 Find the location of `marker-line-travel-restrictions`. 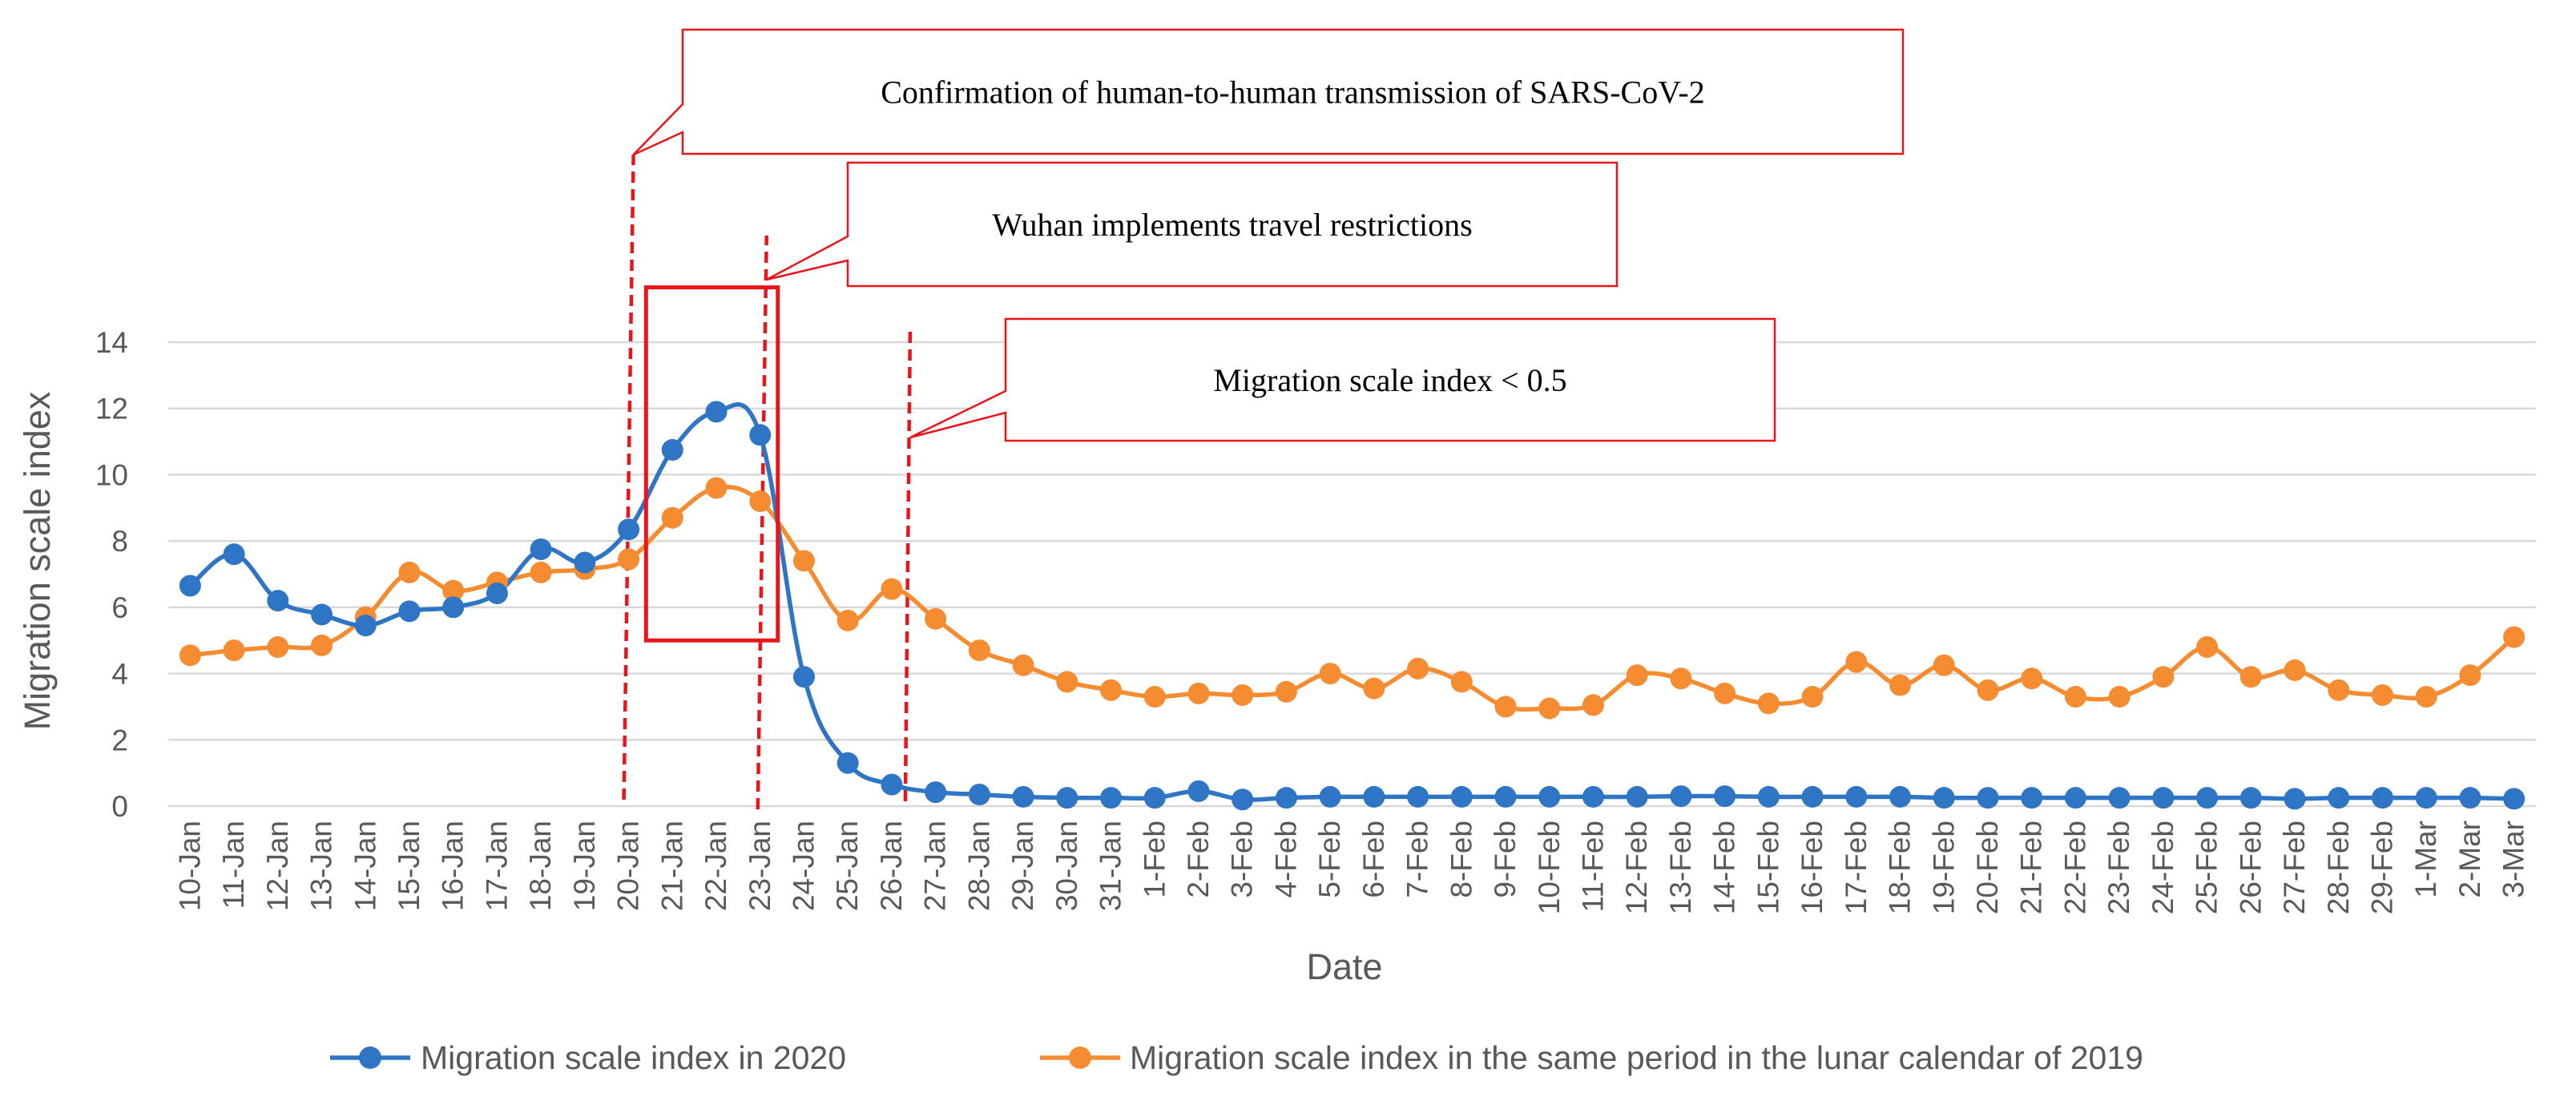

marker-line-travel-restrictions is located at coordinates (762, 523).